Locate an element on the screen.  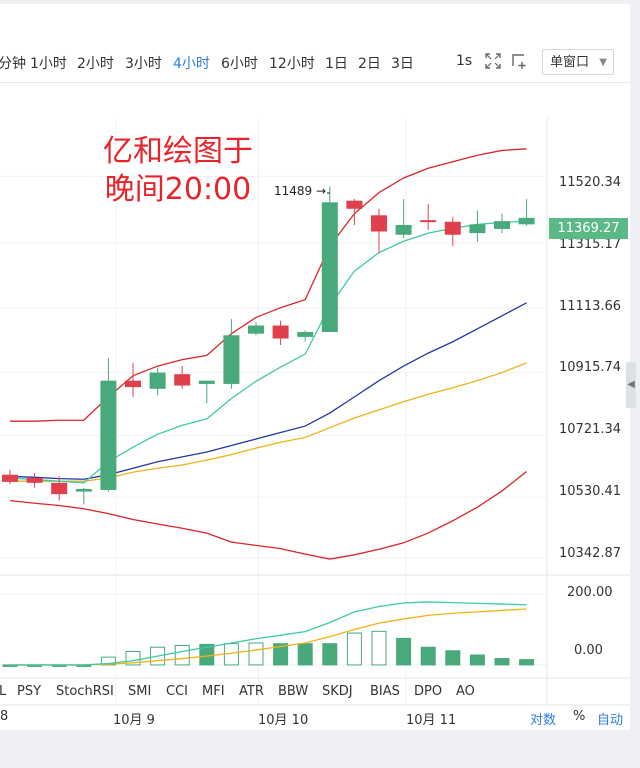
timeframe-6h: 6小时 is located at coordinates (239, 64).